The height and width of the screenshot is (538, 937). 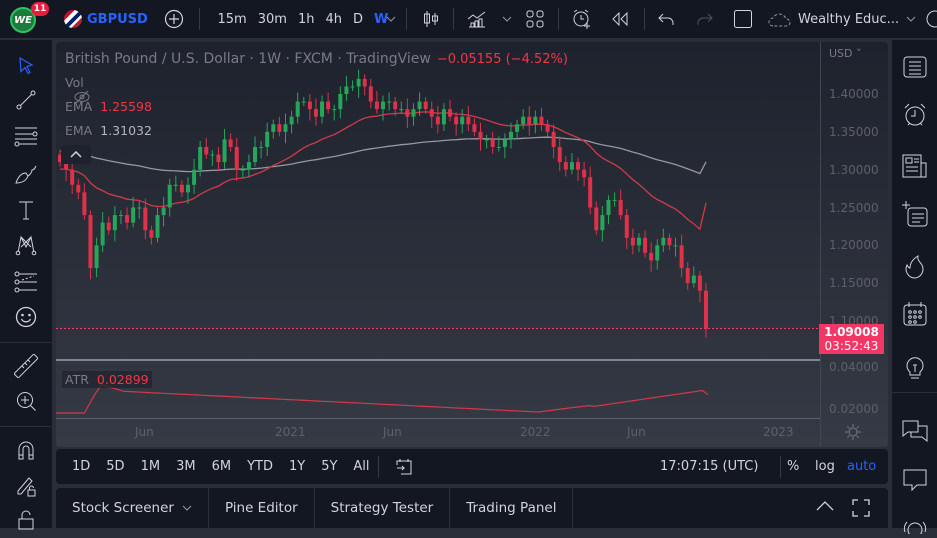 I want to click on zoom-in-tool, so click(x=26, y=401).